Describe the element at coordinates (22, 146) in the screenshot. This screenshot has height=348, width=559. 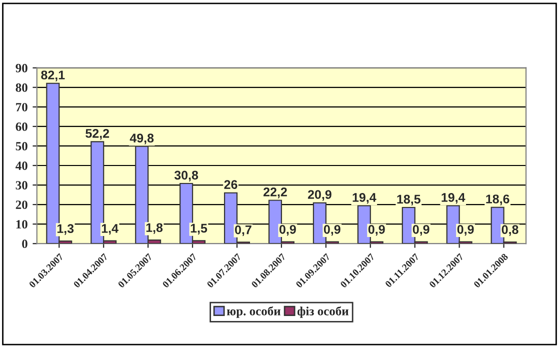
I see `y-tick-label: 50` at that location.